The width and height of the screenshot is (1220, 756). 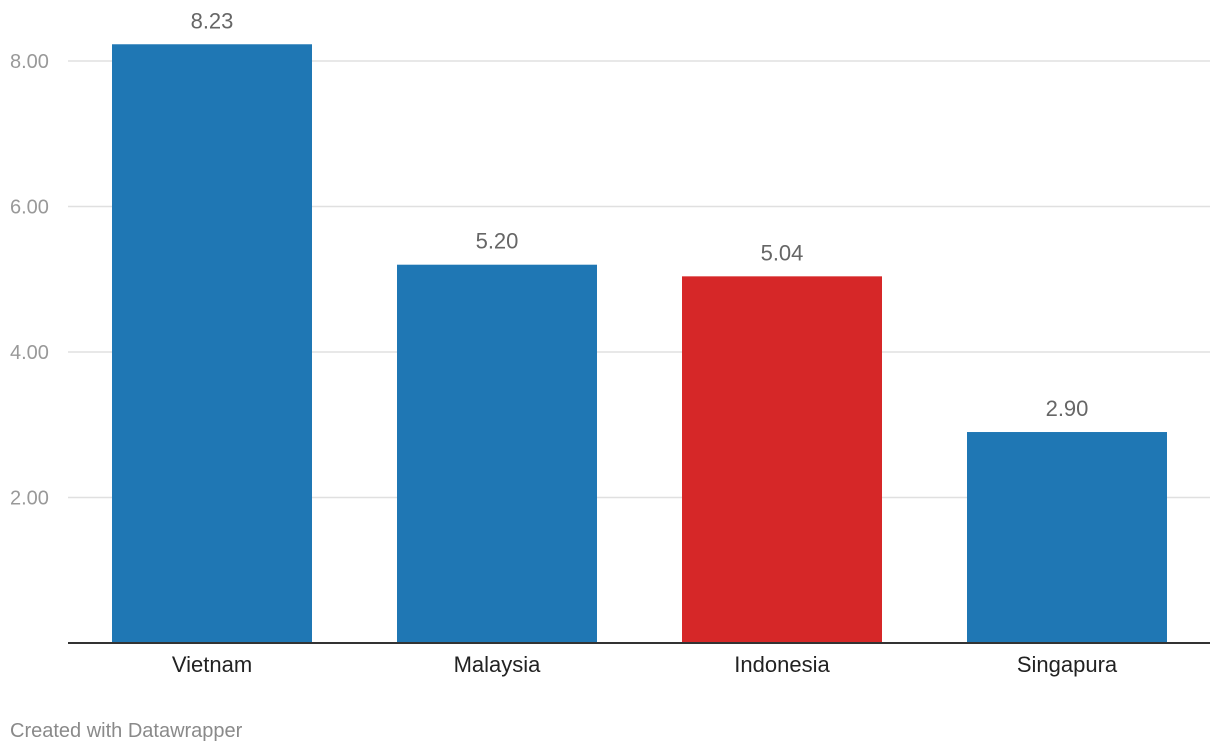 What do you see at coordinates (1067, 664) in the screenshot?
I see `category-label: Singapura` at bounding box center [1067, 664].